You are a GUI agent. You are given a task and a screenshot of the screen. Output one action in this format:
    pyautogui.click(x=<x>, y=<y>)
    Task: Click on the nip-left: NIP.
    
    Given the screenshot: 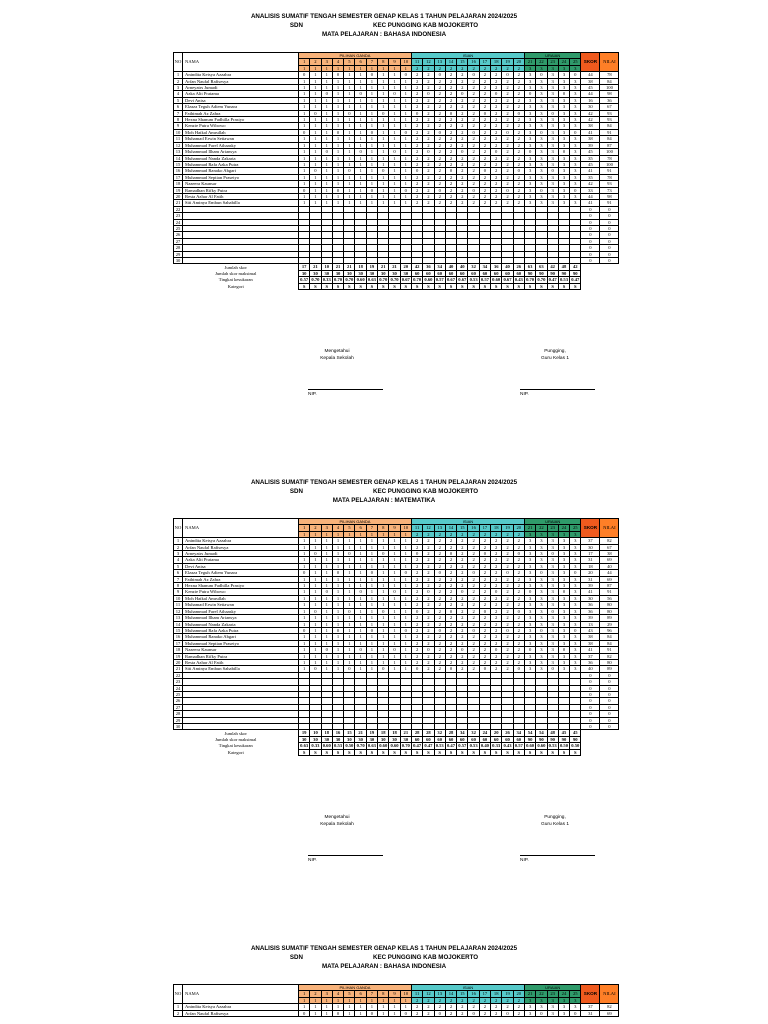 What is the action you would take?
    pyautogui.click(x=312, y=860)
    